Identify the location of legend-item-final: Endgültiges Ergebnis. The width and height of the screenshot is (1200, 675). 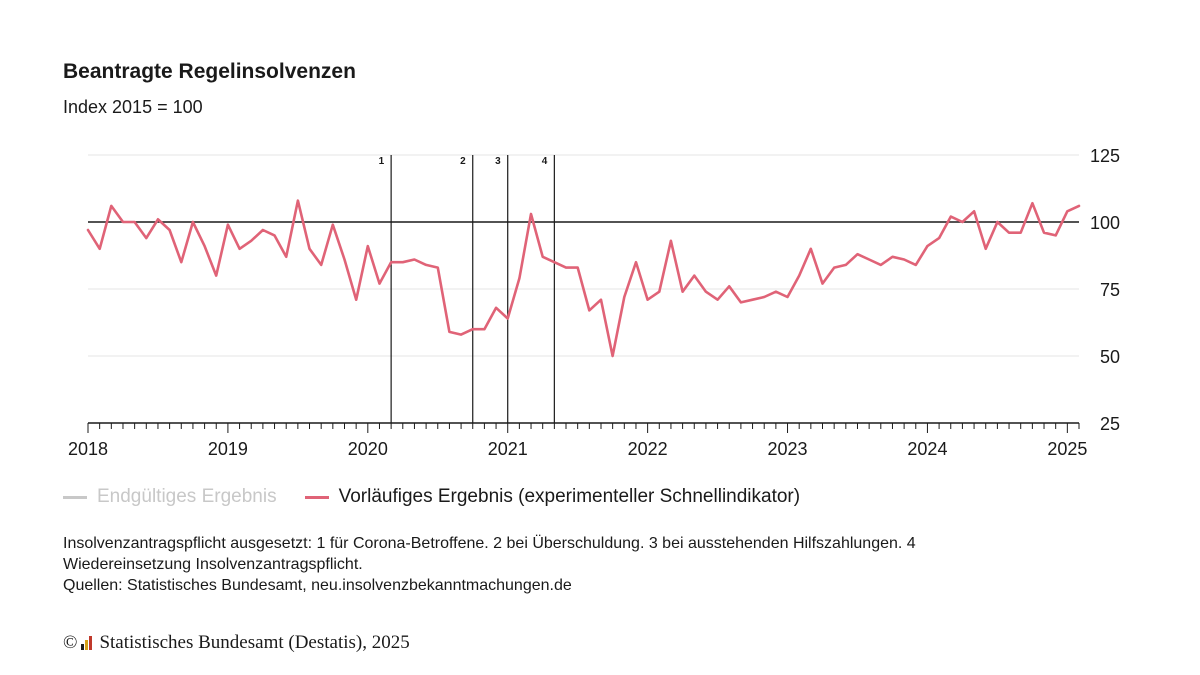
(170, 497).